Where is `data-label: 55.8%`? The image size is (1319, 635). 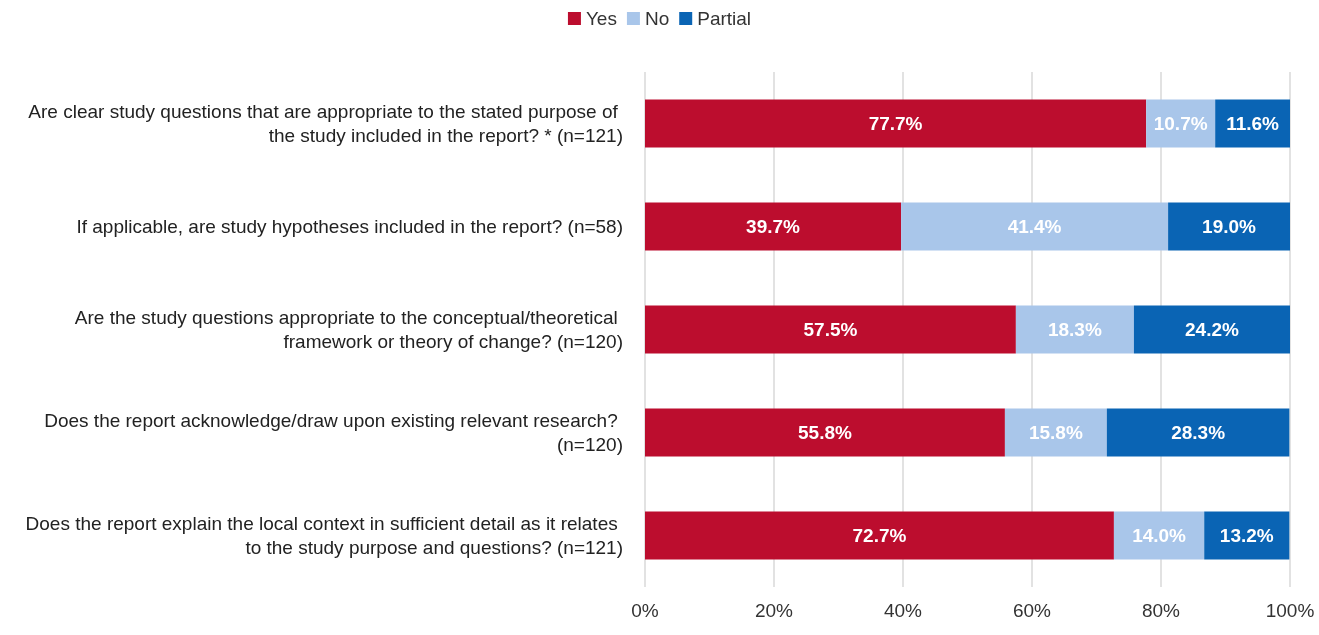
data-label: 55.8% is located at coordinates (825, 432).